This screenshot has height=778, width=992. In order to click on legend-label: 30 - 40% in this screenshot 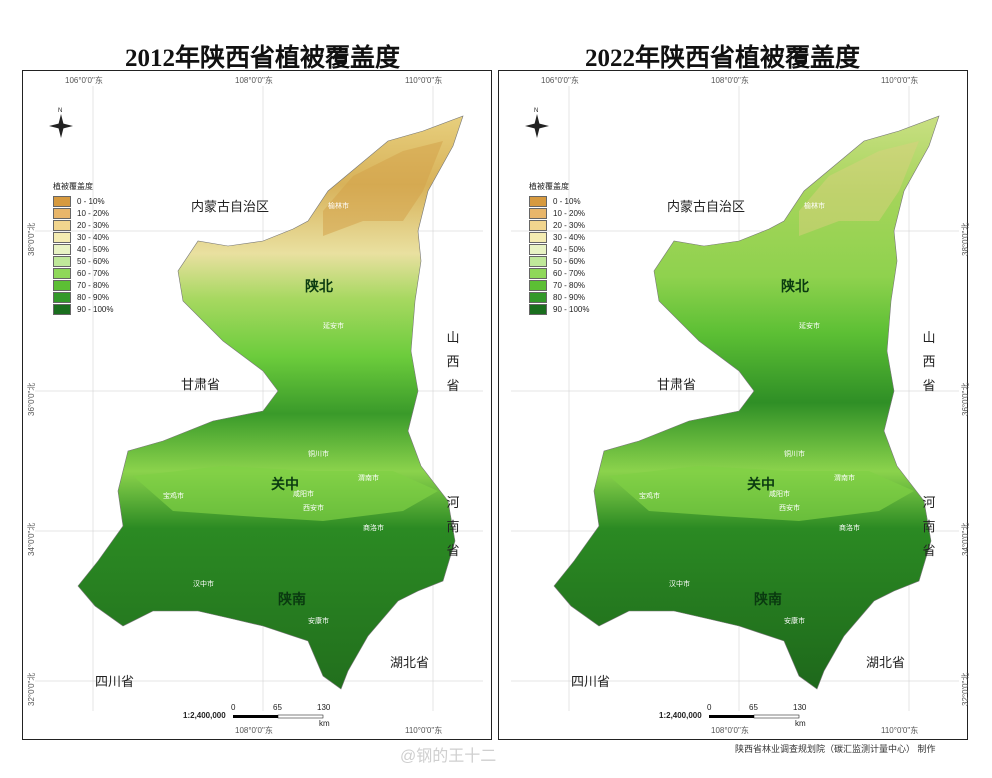, I will do `click(93, 237)`.